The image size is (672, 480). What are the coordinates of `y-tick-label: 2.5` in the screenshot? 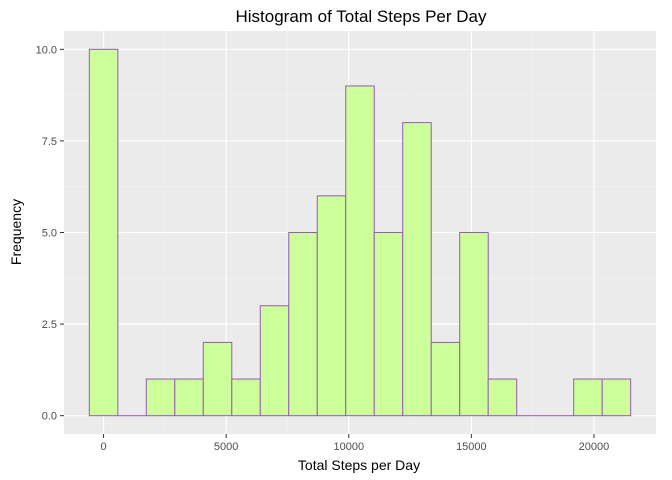 It's located at (49, 325).